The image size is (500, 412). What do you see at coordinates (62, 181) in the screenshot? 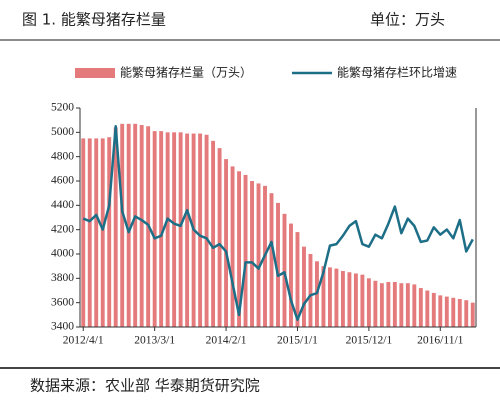
I see `y-tick-label: 4600` at bounding box center [62, 181].